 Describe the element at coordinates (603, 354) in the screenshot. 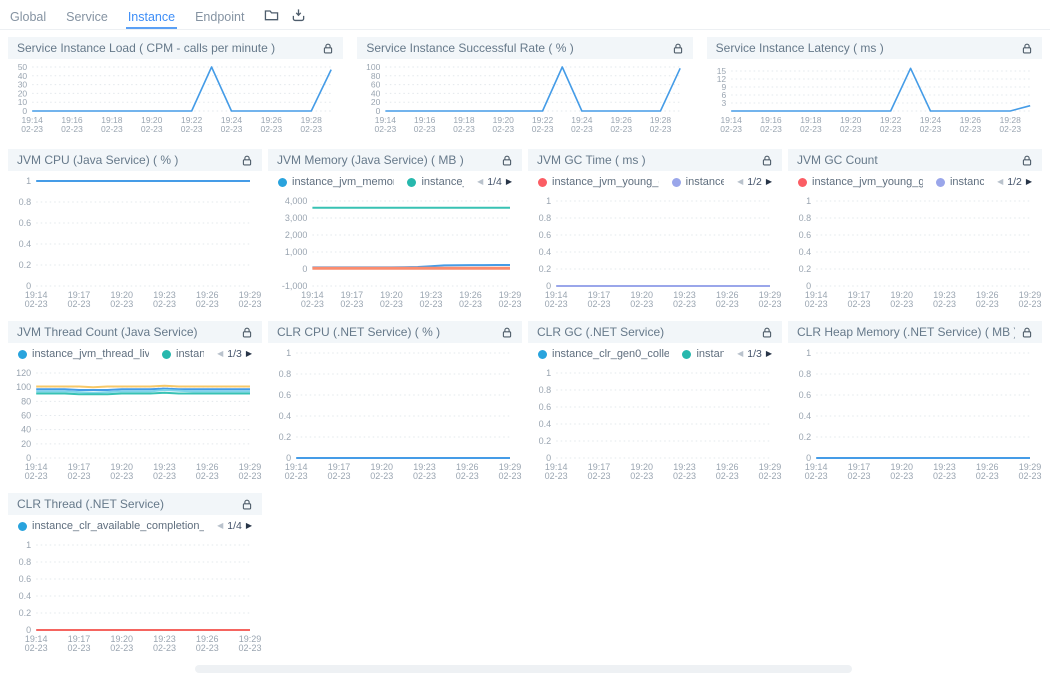

I see `legend-item: instance_clr_gen0_collect_count` at that location.